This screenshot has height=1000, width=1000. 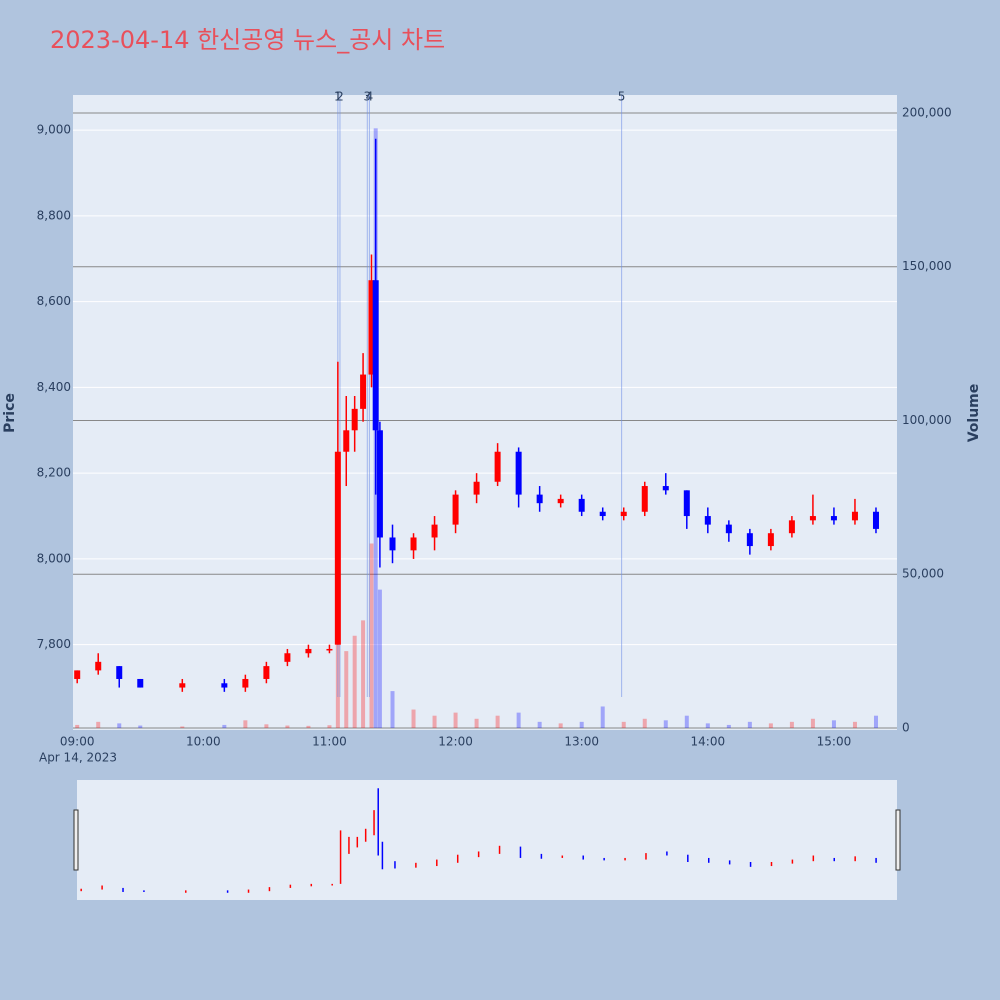 What do you see at coordinates (203, 742) in the screenshot?
I see `x-tick-label: 10:00` at bounding box center [203, 742].